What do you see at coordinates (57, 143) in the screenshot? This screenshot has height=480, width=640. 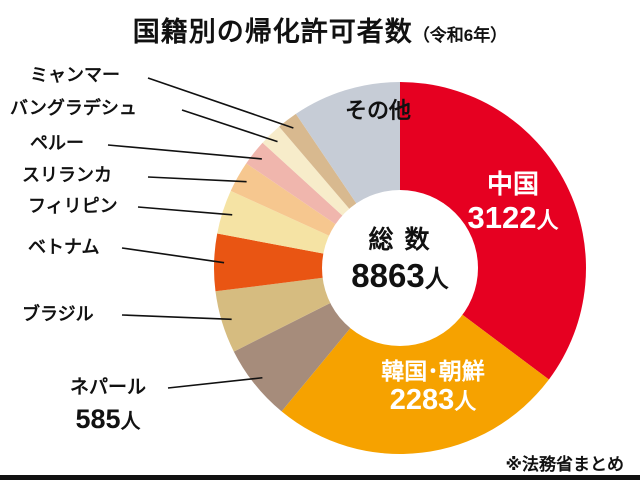 I see `label-peru: ペルー` at bounding box center [57, 143].